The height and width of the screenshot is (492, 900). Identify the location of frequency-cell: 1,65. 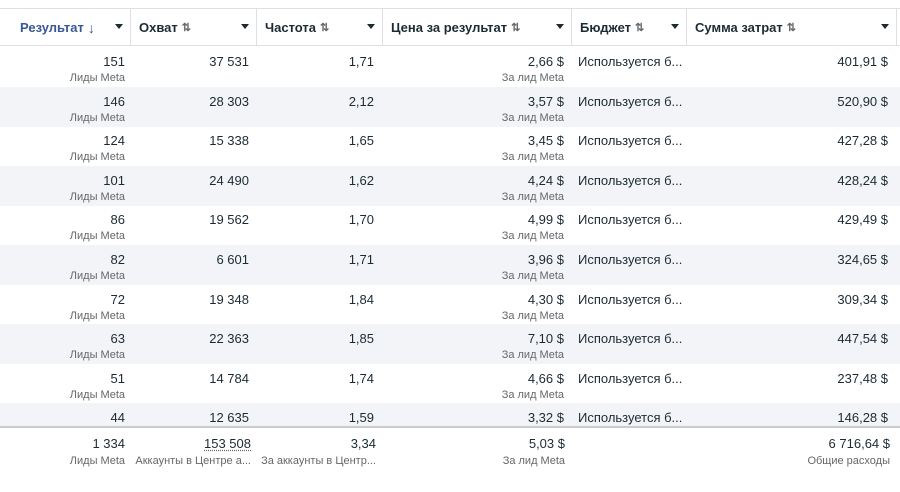
(315, 146).